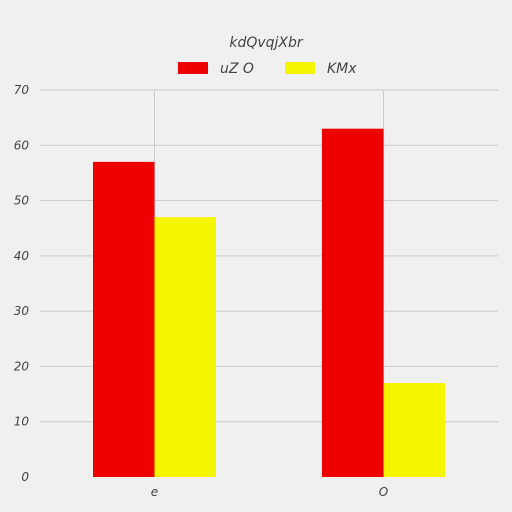 The width and height of the screenshot is (512, 512). I want to click on y-tick-label: 0, so click(25, 477).